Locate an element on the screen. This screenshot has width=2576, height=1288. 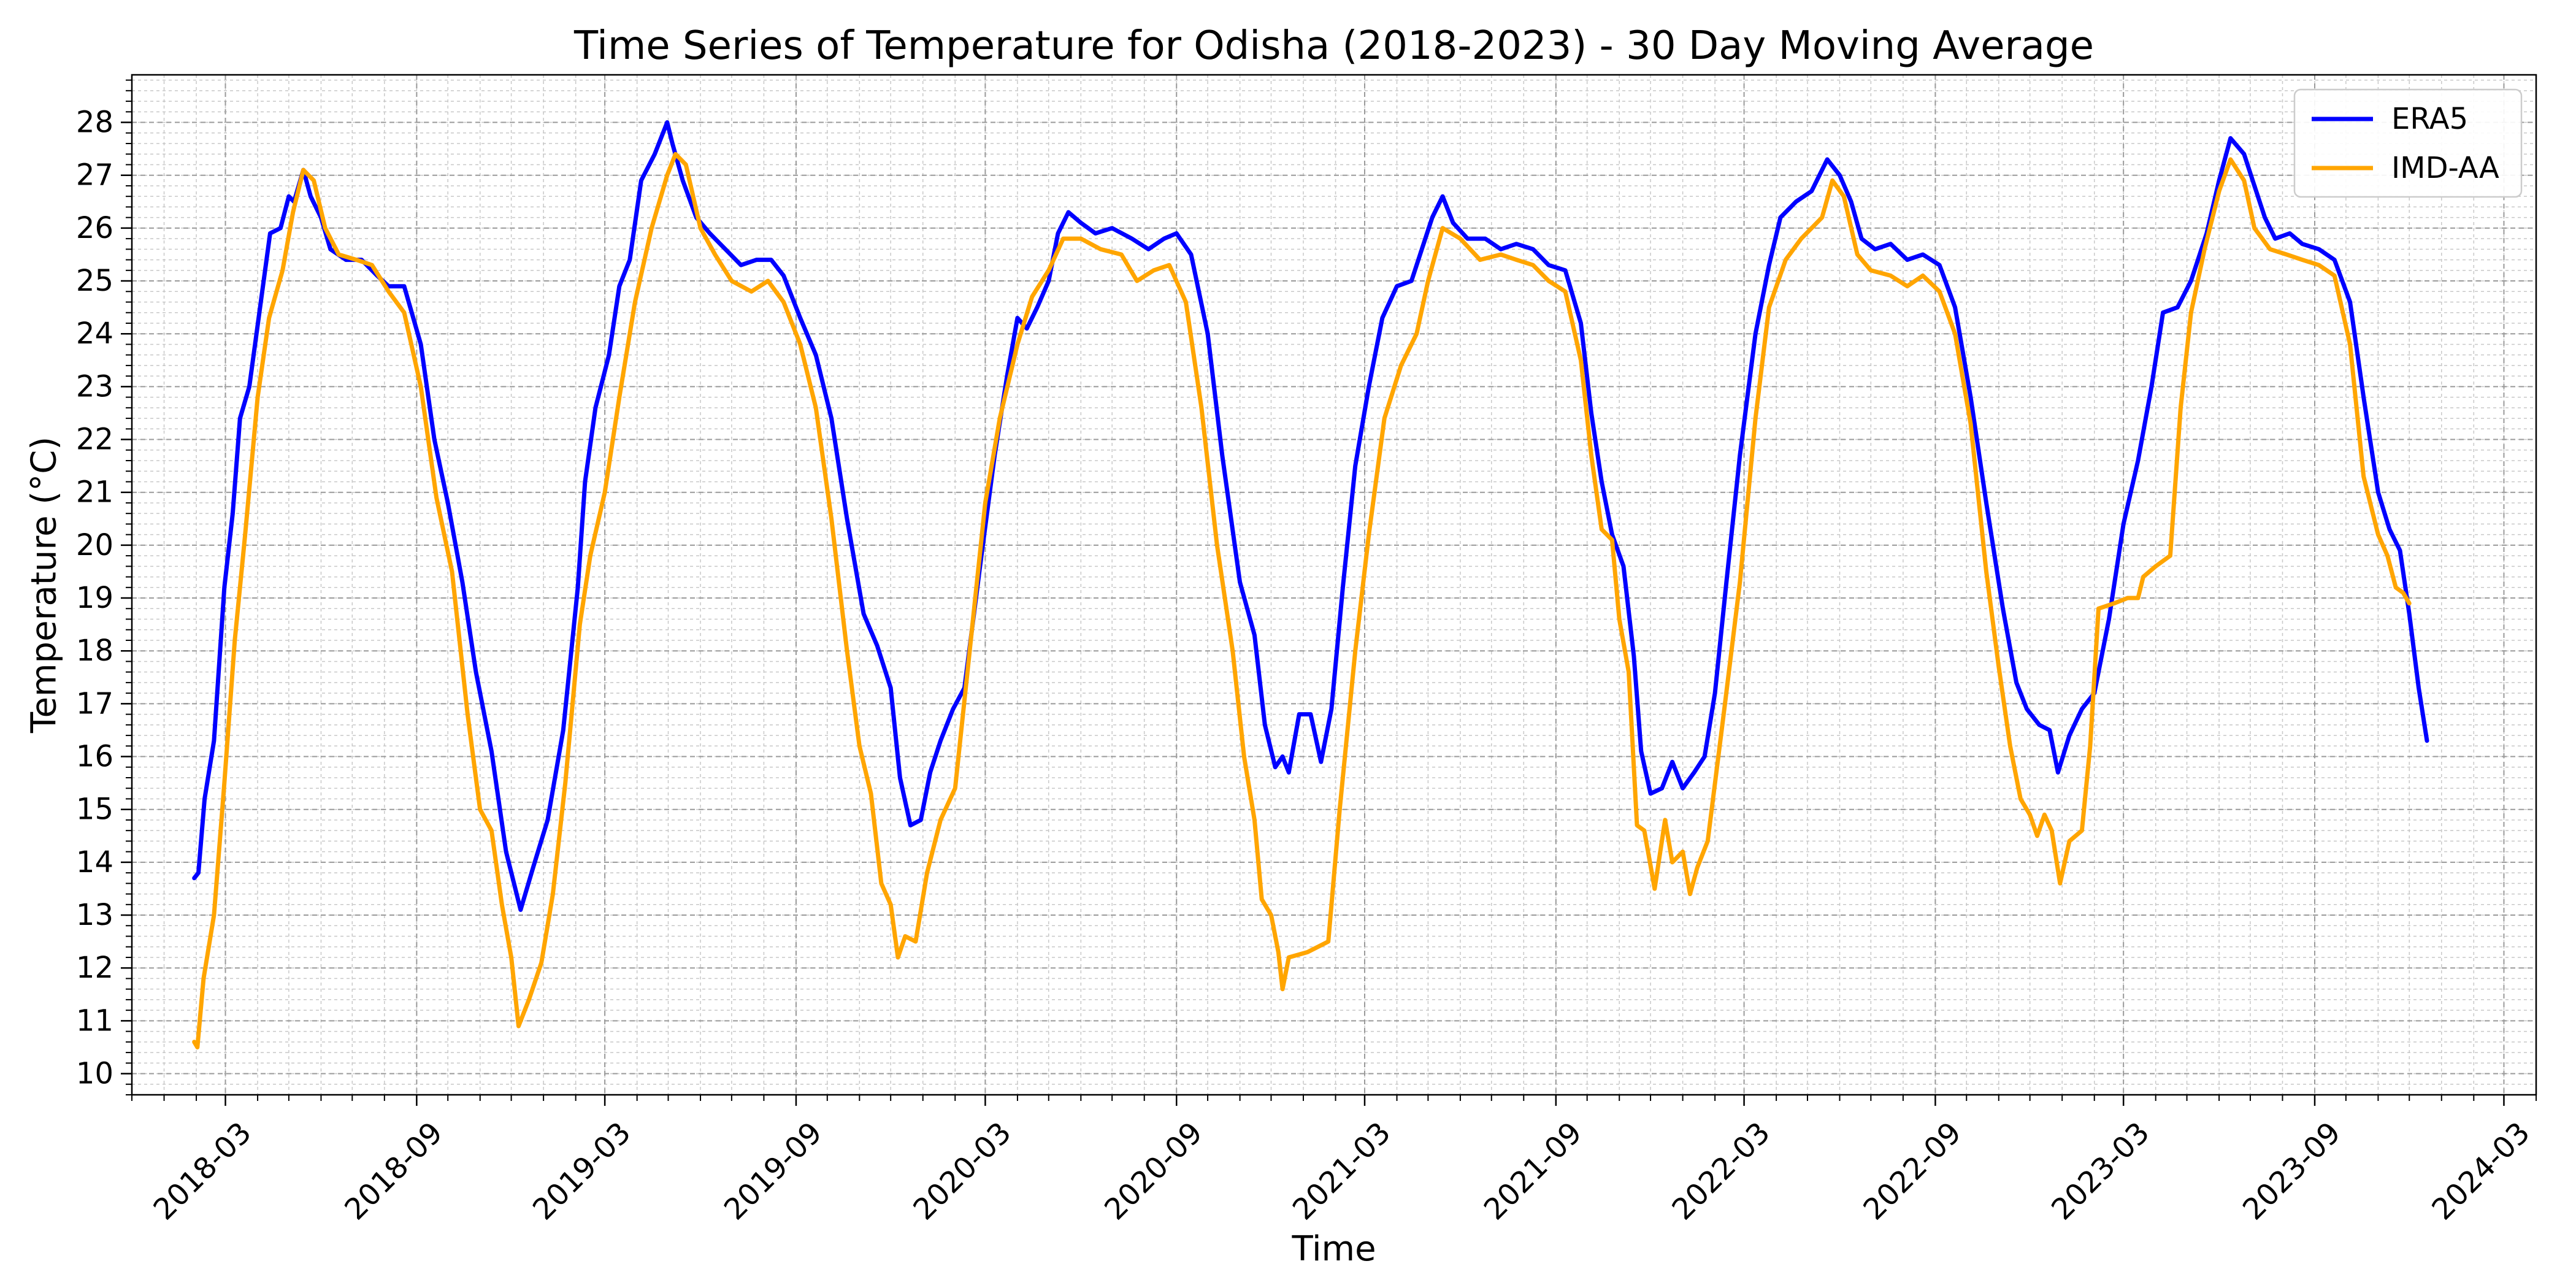
y-tick-label: 24 is located at coordinates (94, 333).